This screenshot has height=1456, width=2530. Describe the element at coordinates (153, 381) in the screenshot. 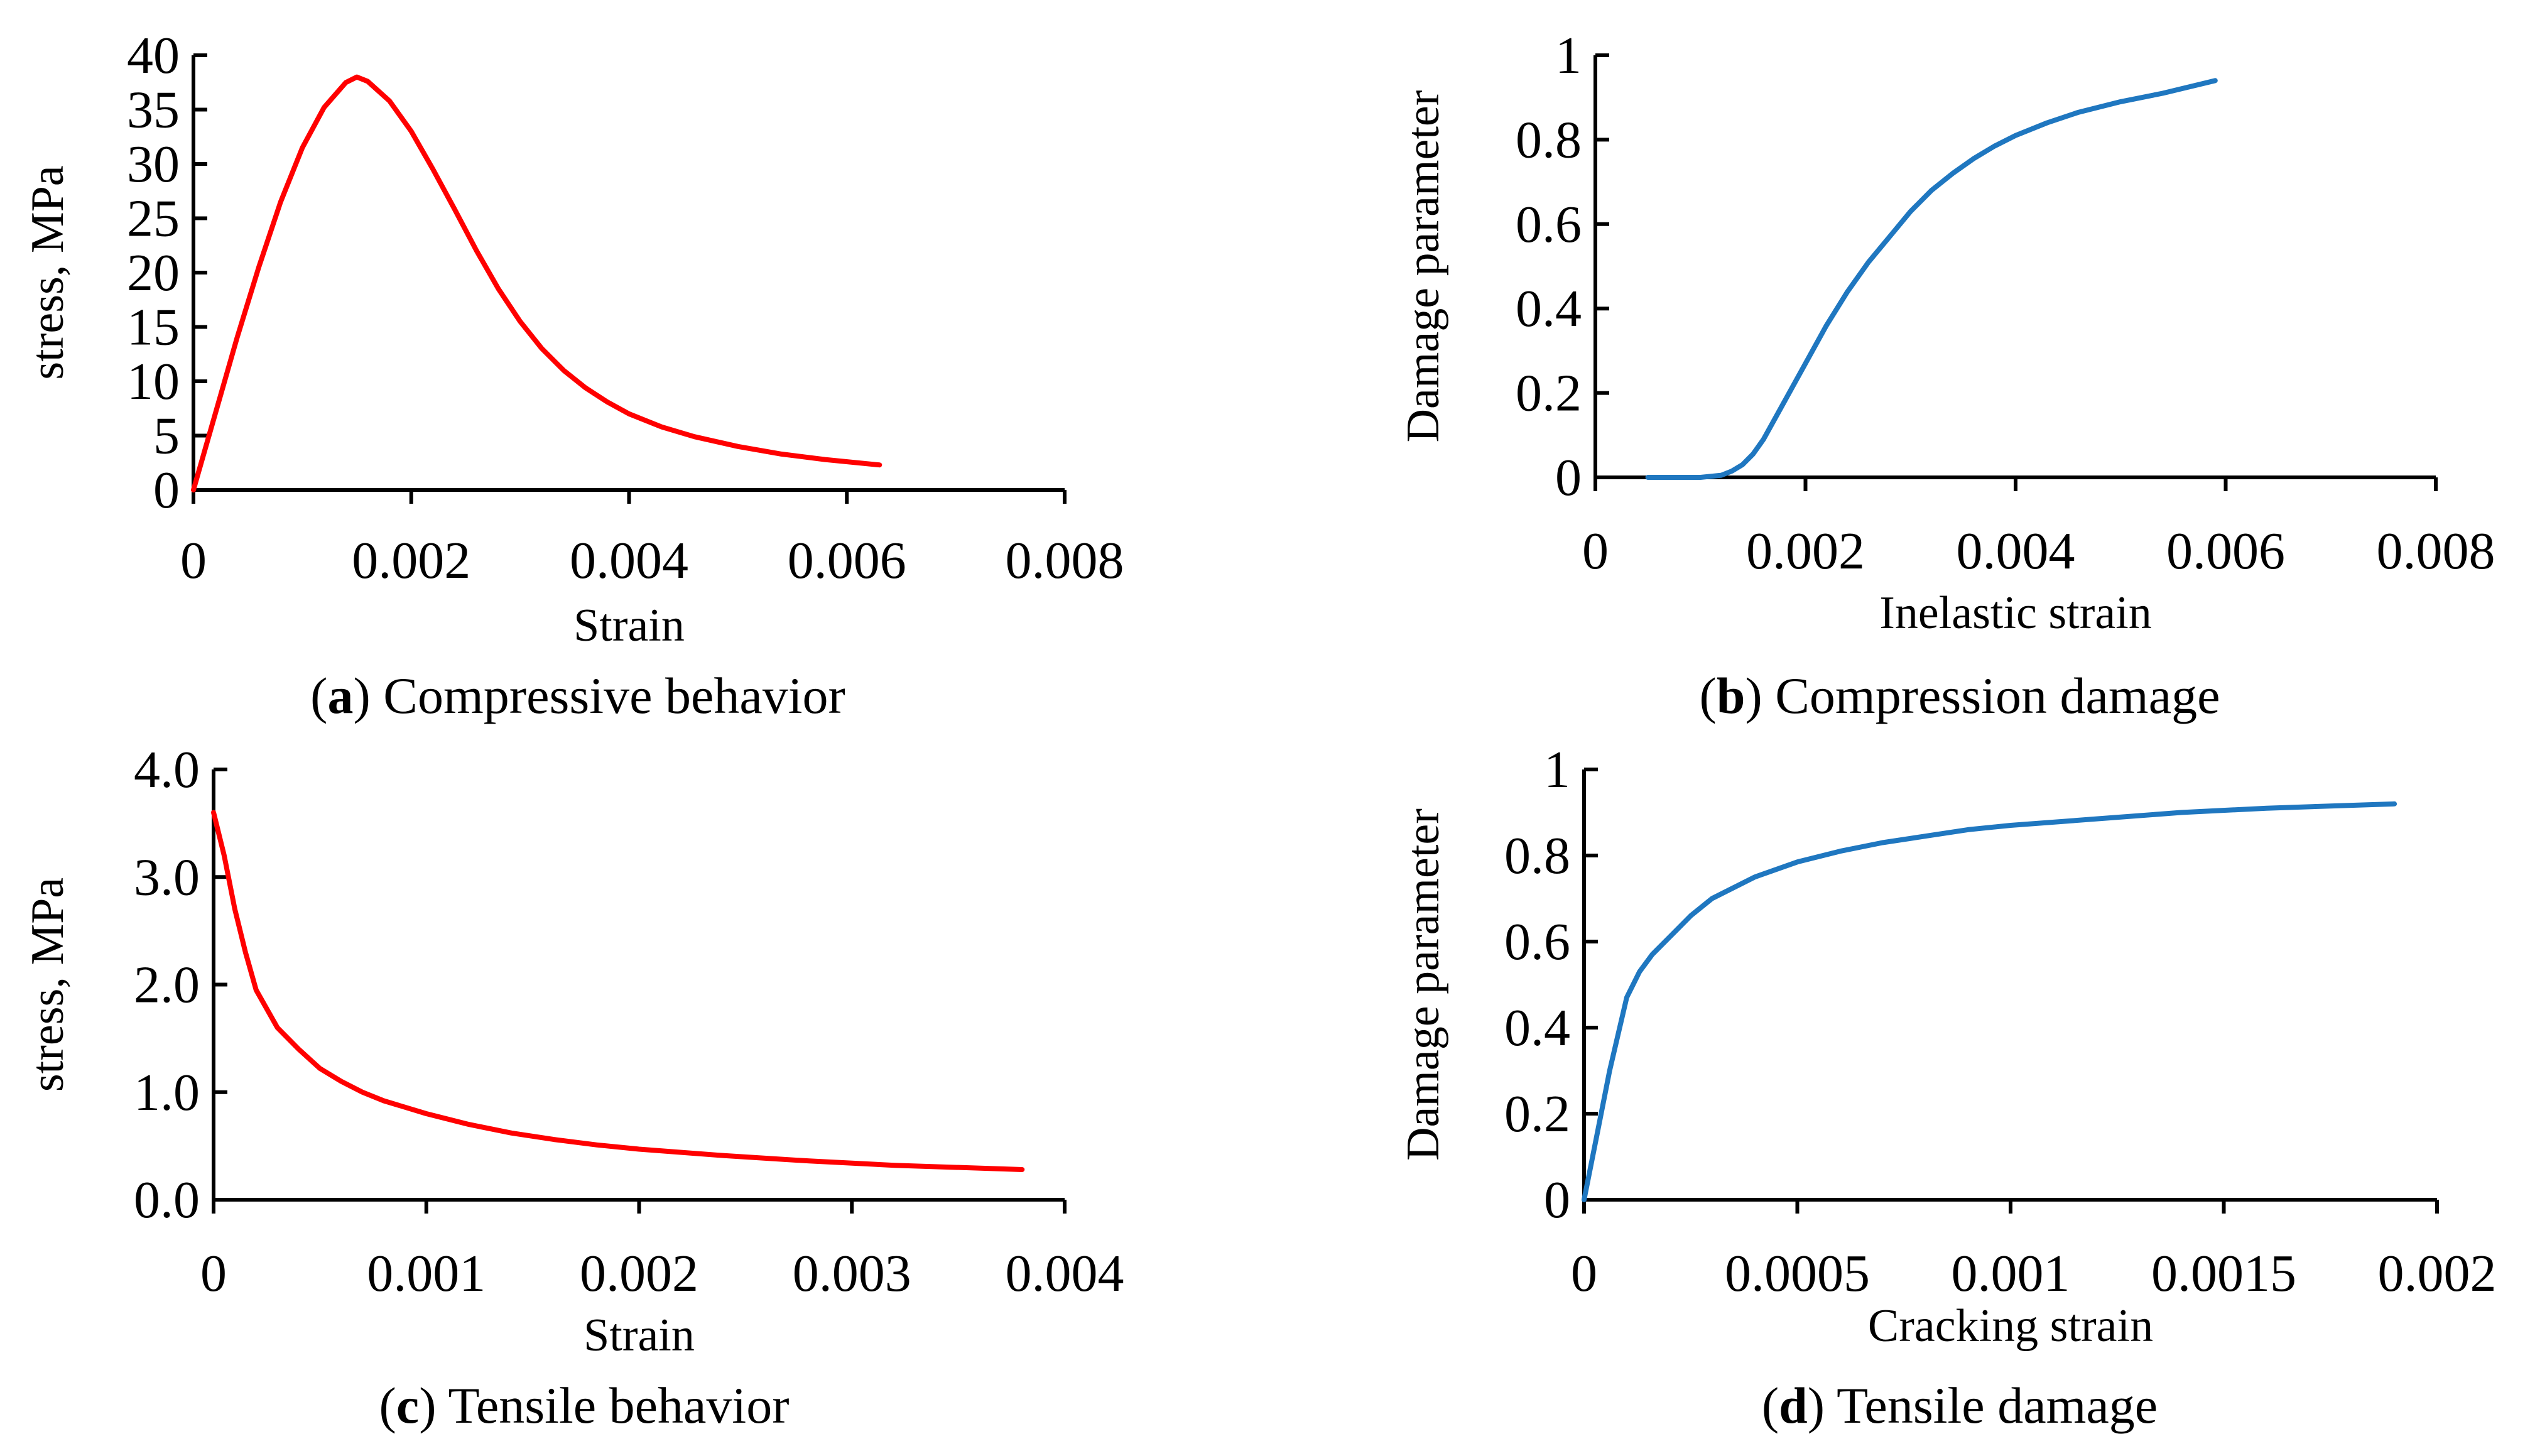

I see `y-tick-label: 10` at that location.